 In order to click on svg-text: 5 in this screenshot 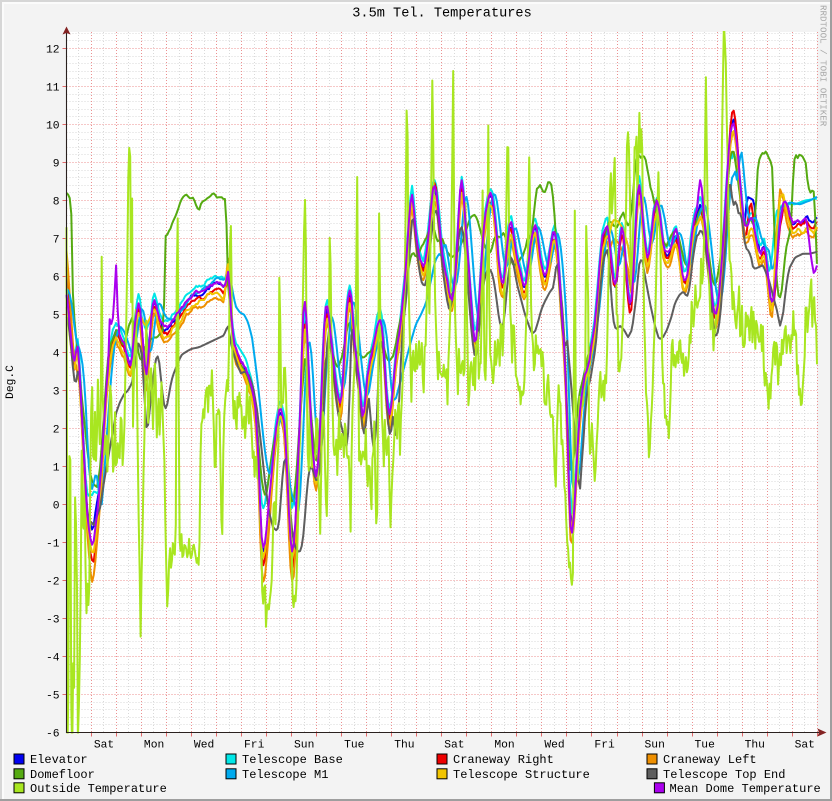, I will do `click(56, 317)`.